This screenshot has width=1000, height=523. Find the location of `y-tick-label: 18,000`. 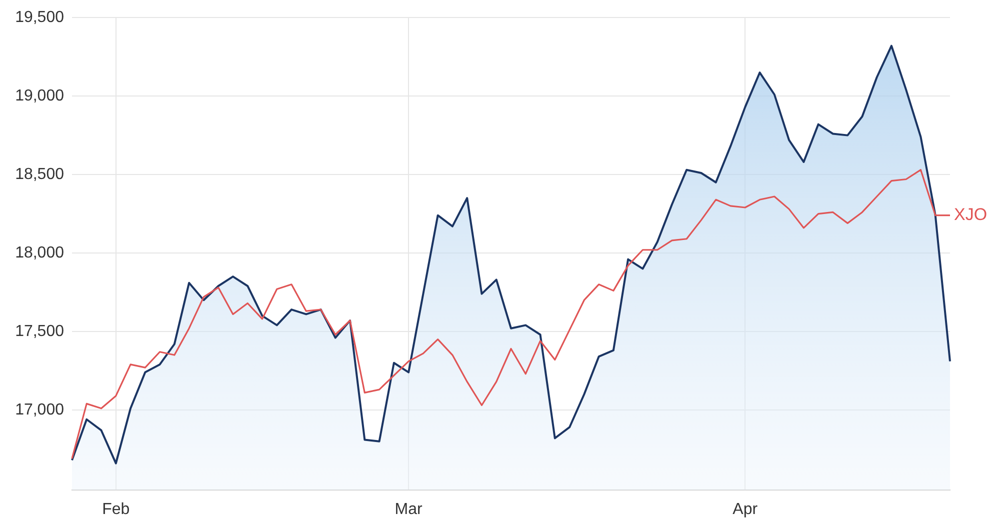

y-tick-label: 18,000 is located at coordinates (39, 253).